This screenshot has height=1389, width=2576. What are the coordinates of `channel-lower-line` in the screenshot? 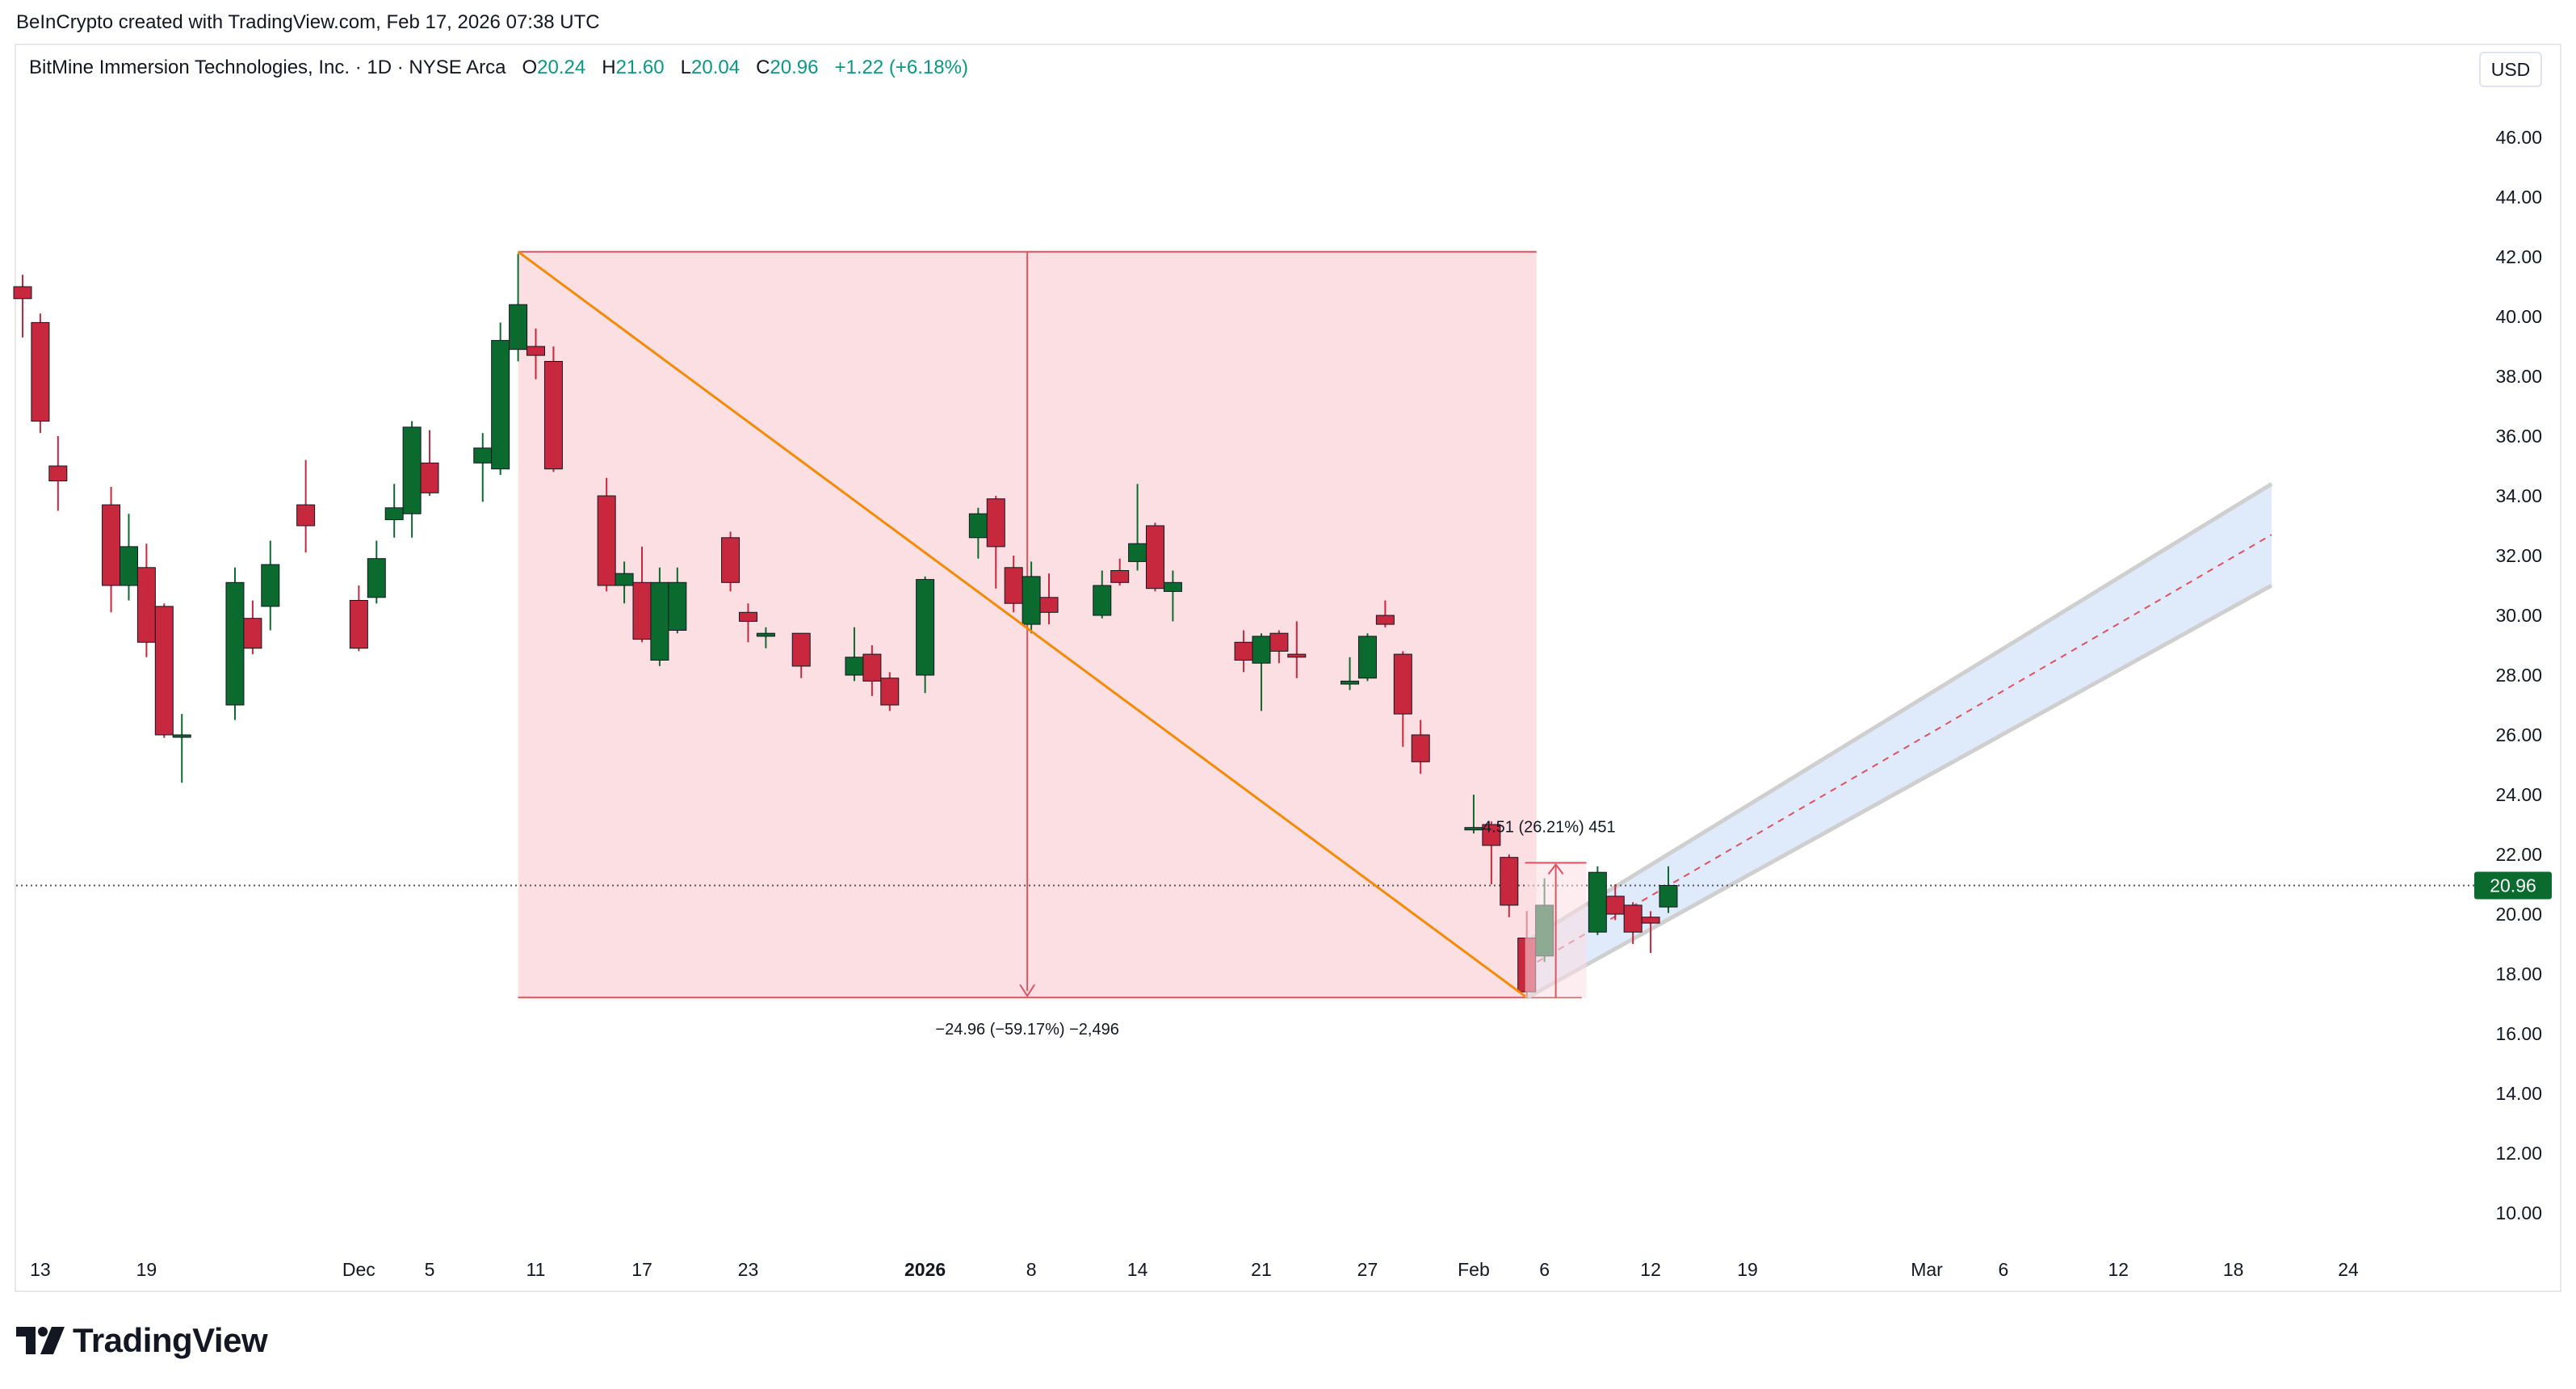 It's located at (1899, 792).